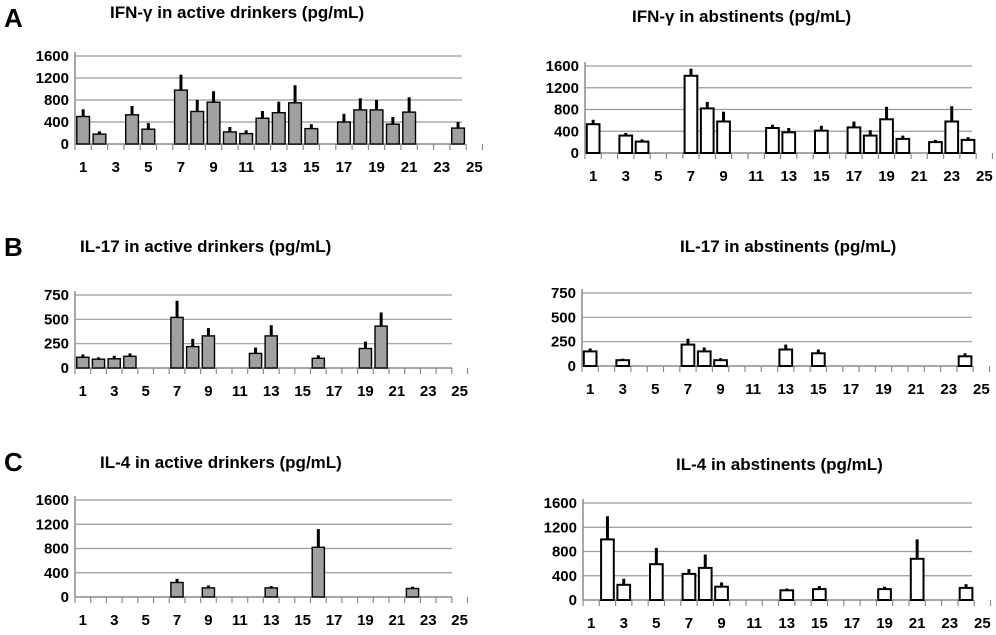 The height and width of the screenshot is (635, 996). What do you see at coordinates (237, 12) in the screenshot?
I see `chart-title: IFN-γ in active drinkers (pg/mL)` at bounding box center [237, 12].